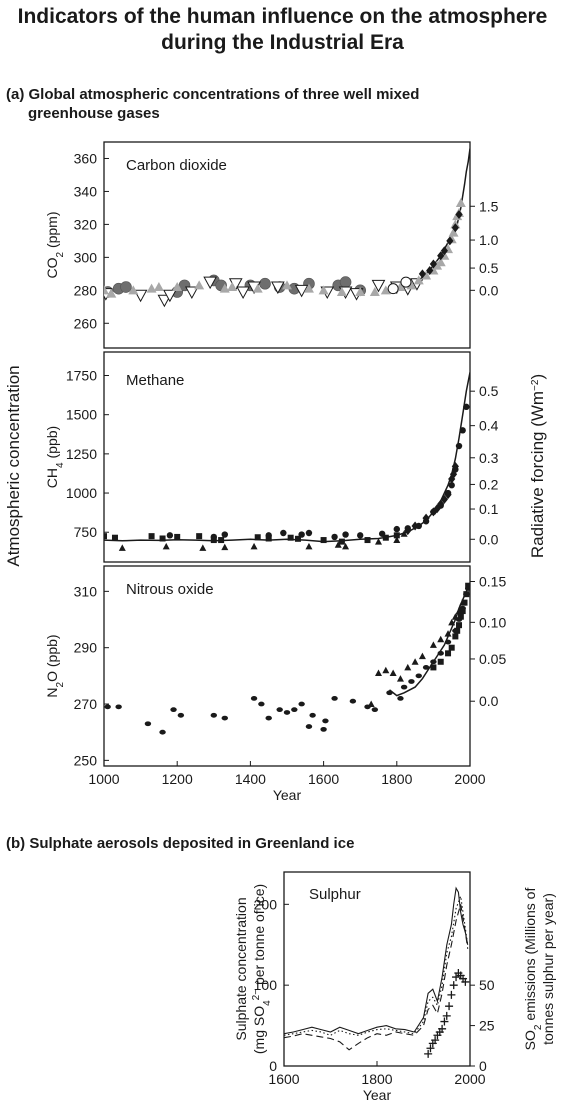 This screenshot has width=565, height=1107. I want to click on y2-tick-label: 0.05, so click(492, 659).